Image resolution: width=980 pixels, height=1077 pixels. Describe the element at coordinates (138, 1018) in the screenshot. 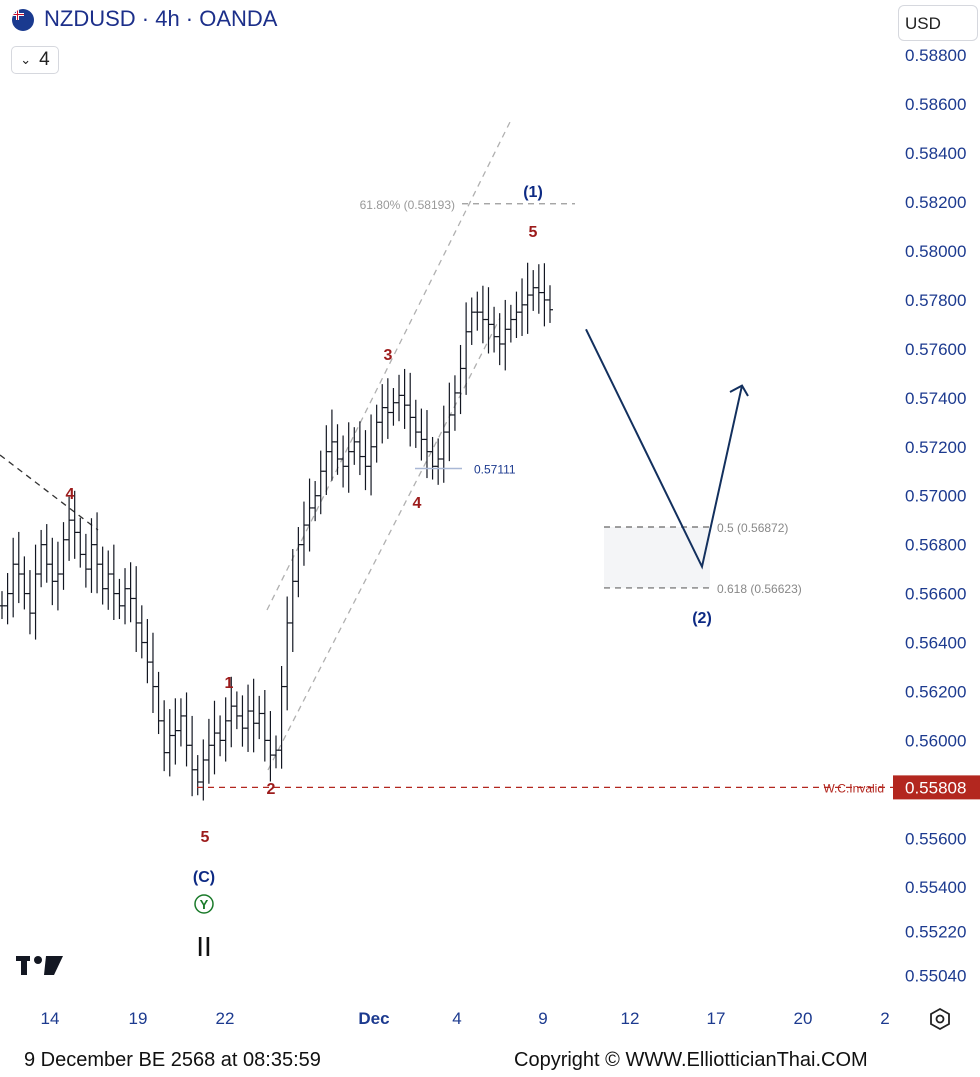

I see `time-tick: 19` at that location.